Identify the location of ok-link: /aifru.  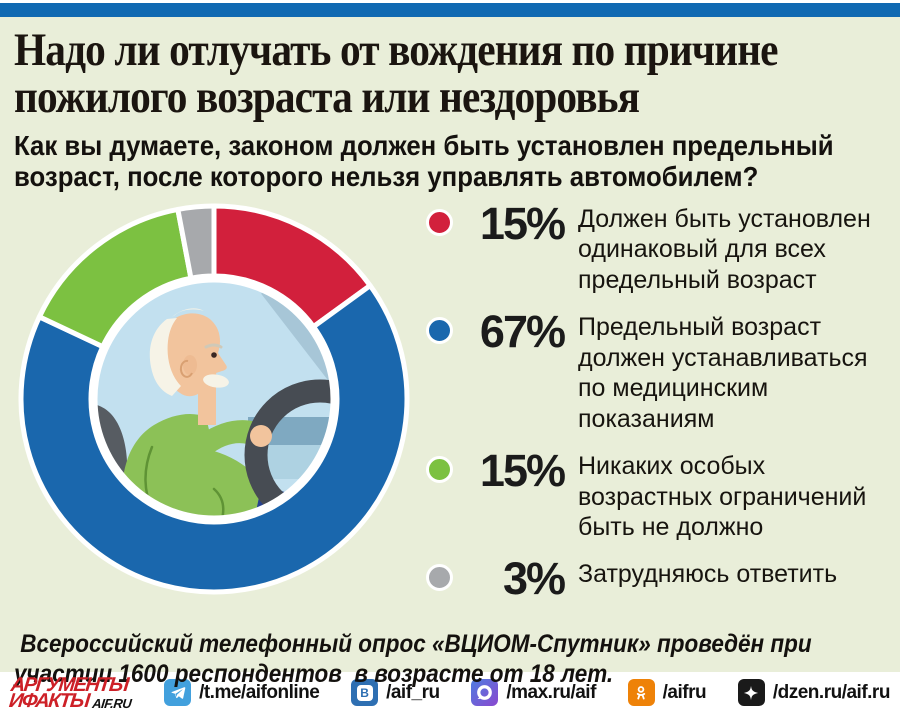
(667, 692).